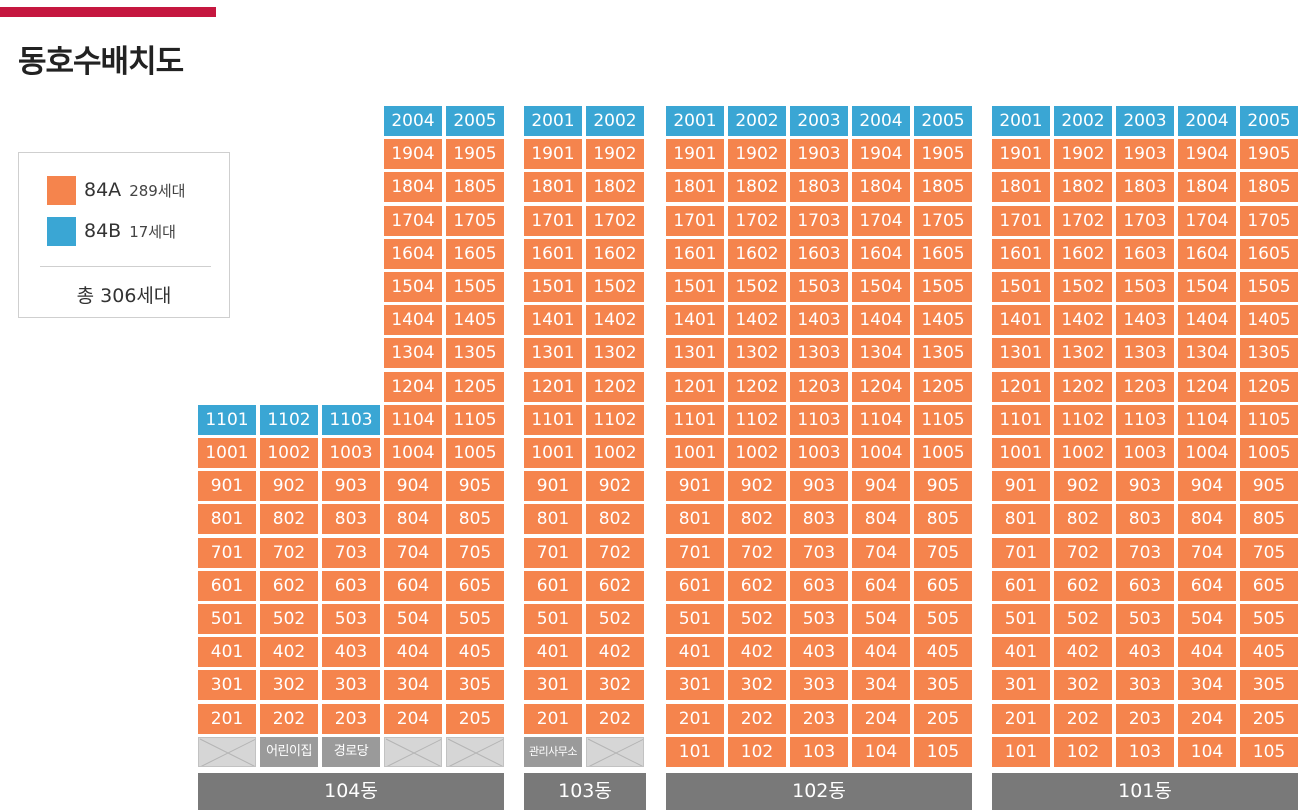 The image size is (1300, 811). I want to click on unit-84a: 1105, so click(943, 419).